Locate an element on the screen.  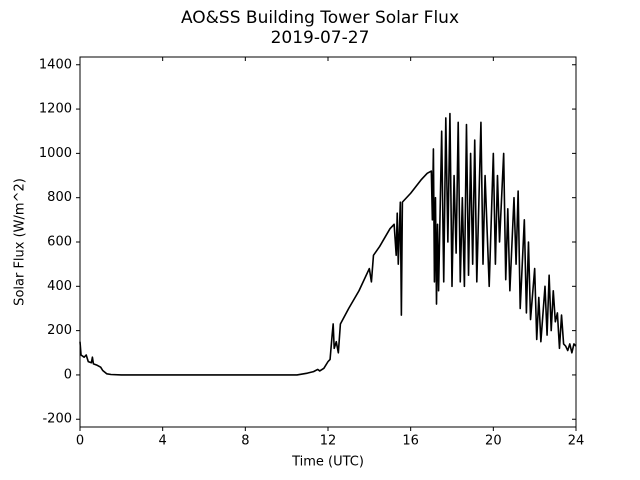
x-tick-label: 4 is located at coordinates (163, 441).